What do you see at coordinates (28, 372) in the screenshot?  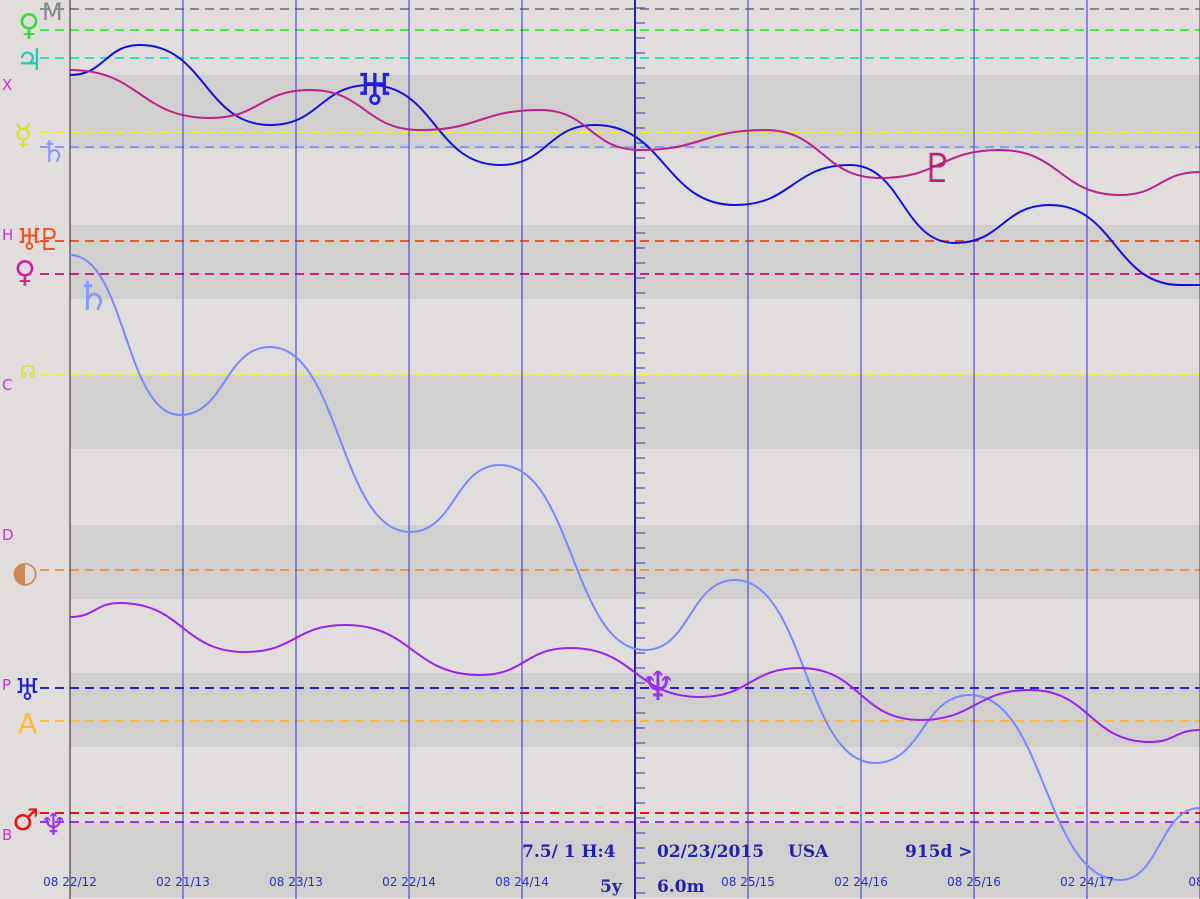 I see `glyph: ☊` at bounding box center [28, 372].